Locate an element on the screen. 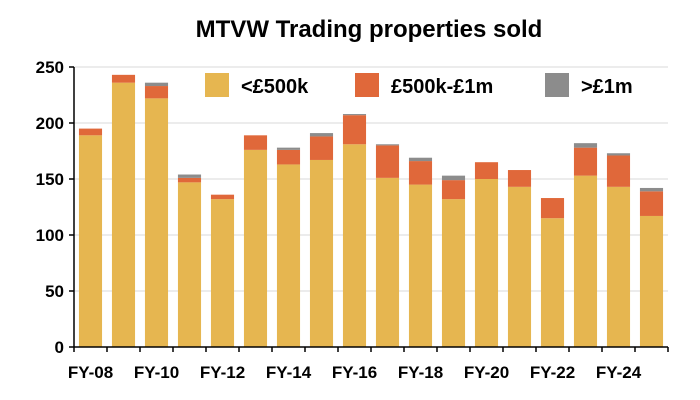  y-tick-label: 50 is located at coordinates (54, 291).